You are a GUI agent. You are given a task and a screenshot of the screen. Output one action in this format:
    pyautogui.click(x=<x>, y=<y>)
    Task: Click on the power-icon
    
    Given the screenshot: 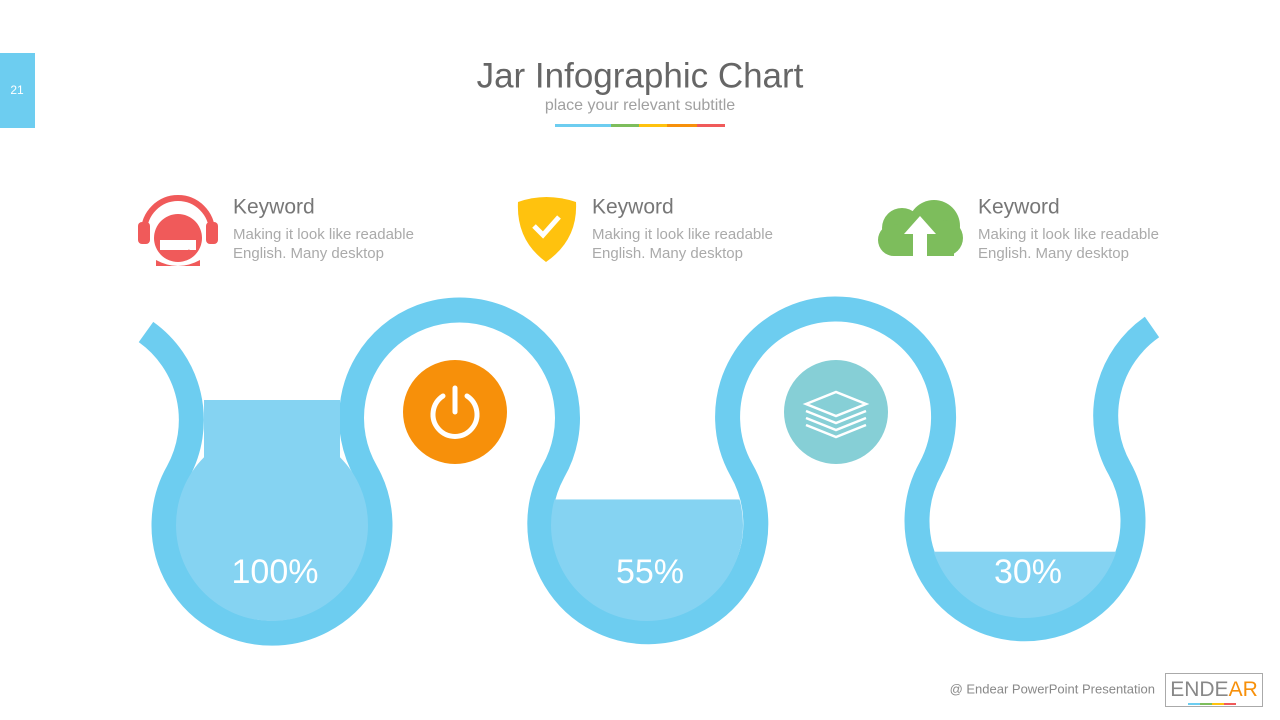 What is the action you would take?
    pyautogui.click(x=455, y=412)
    